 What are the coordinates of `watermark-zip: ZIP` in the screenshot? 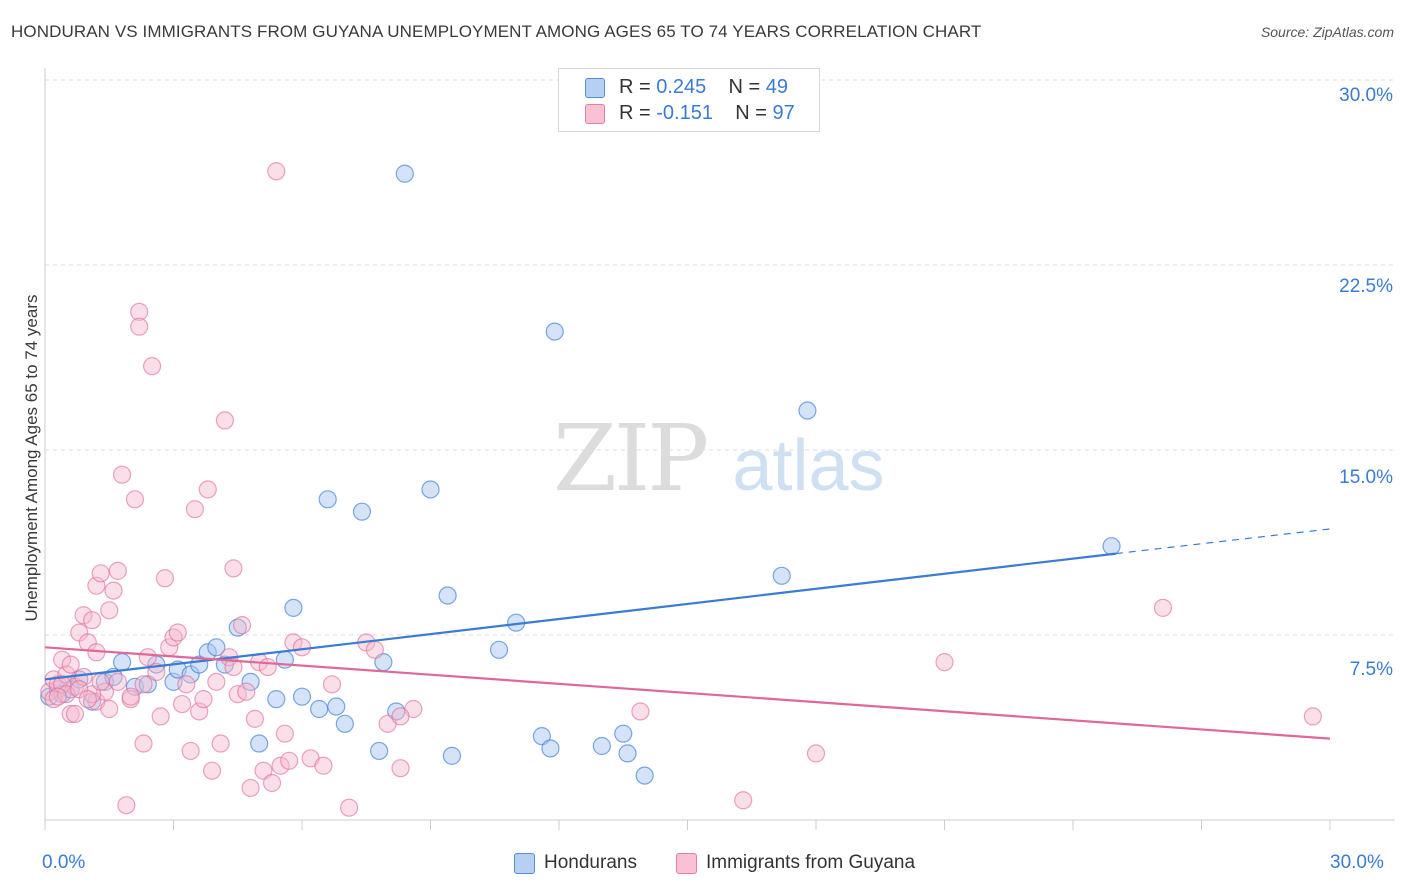 It's located at (631, 458).